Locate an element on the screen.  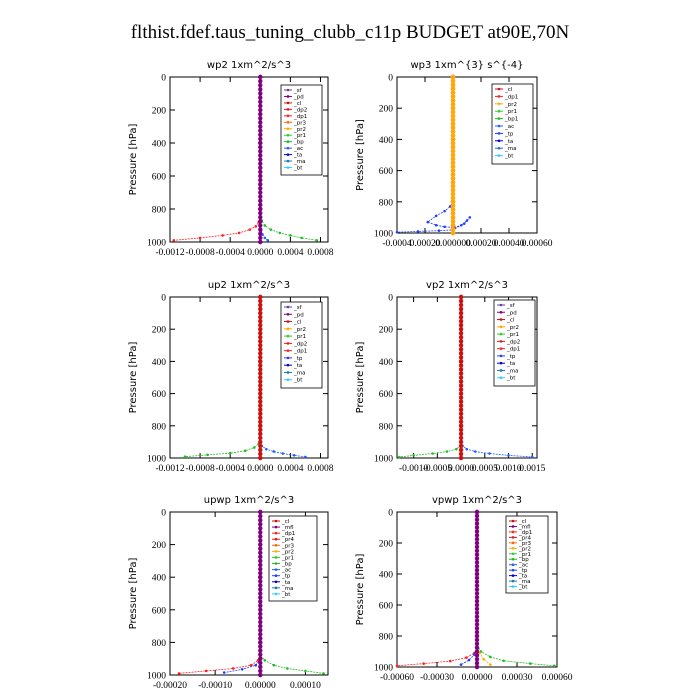
legend-entry: _dp2 is located at coordinates (300, 344).